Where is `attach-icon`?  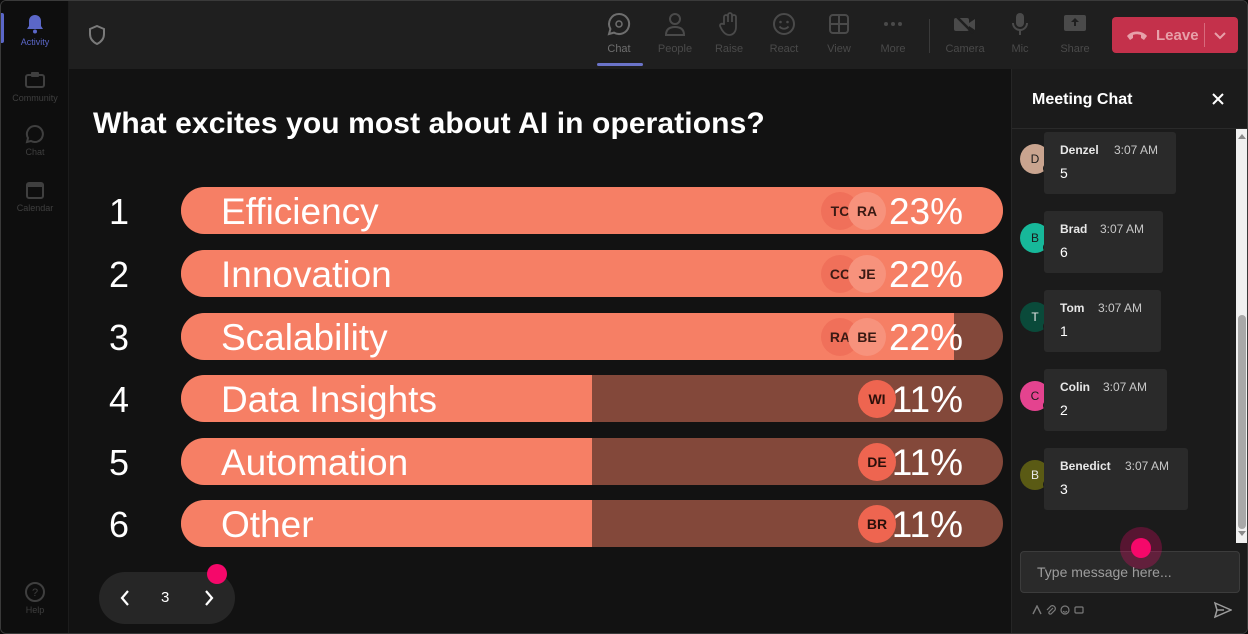
attach-icon is located at coordinates (1051, 610).